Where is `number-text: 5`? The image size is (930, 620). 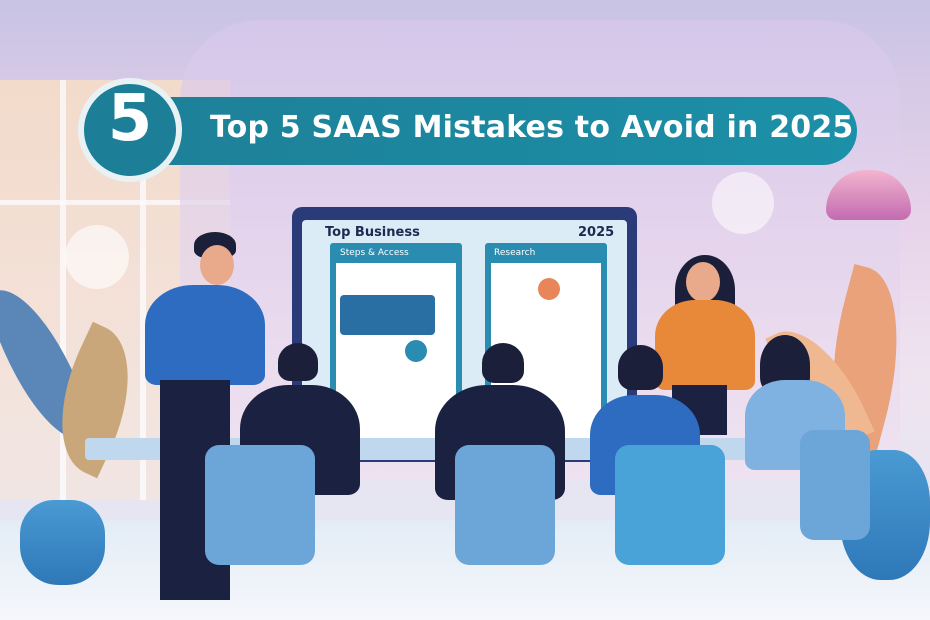
number-text: 5 is located at coordinates (130, 119).